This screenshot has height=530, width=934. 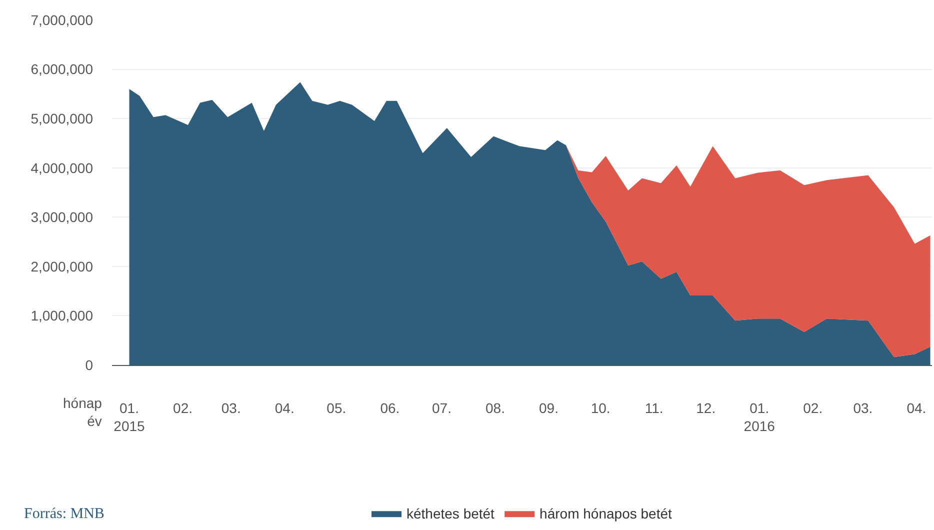 What do you see at coordinates (654, 408) in the screenshot?
I see `x-tick-label: 11.` at bounding box center [654, 408].